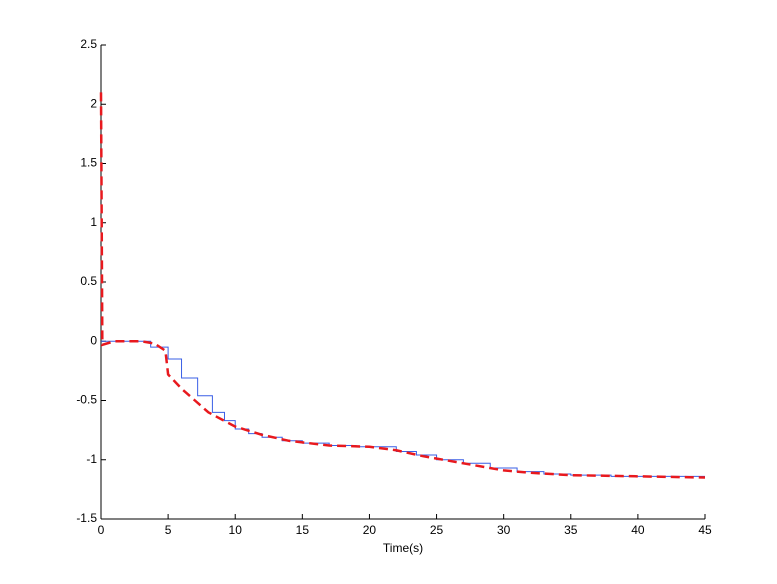 The image size is (777, 584). I want to click on y-tick-label: 0, so click(93, 340).